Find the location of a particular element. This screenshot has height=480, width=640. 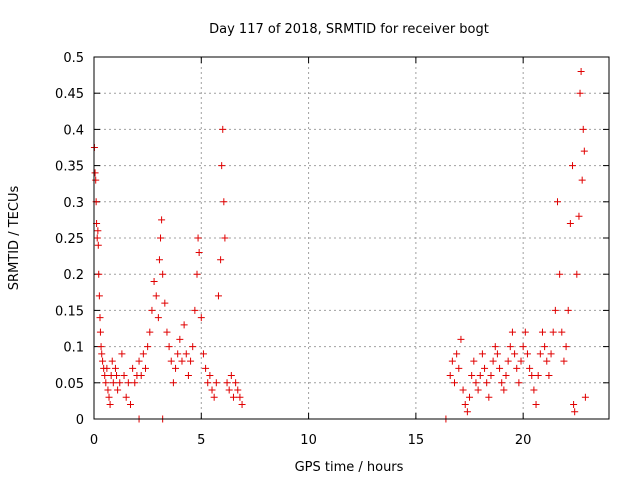

x-tick-label: 5 is located at coordinates (201, 440).